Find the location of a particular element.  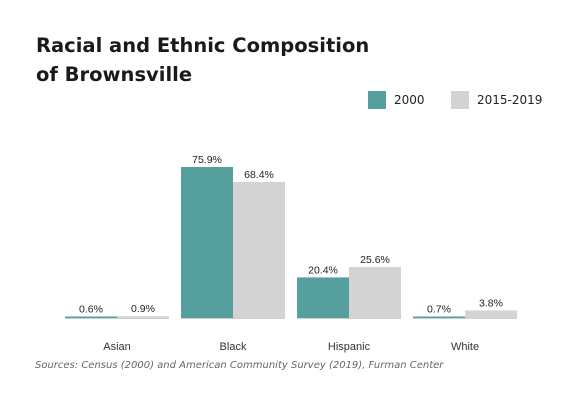

chart-title-line-2: of Brownsville is located at coordinates (114, 74).